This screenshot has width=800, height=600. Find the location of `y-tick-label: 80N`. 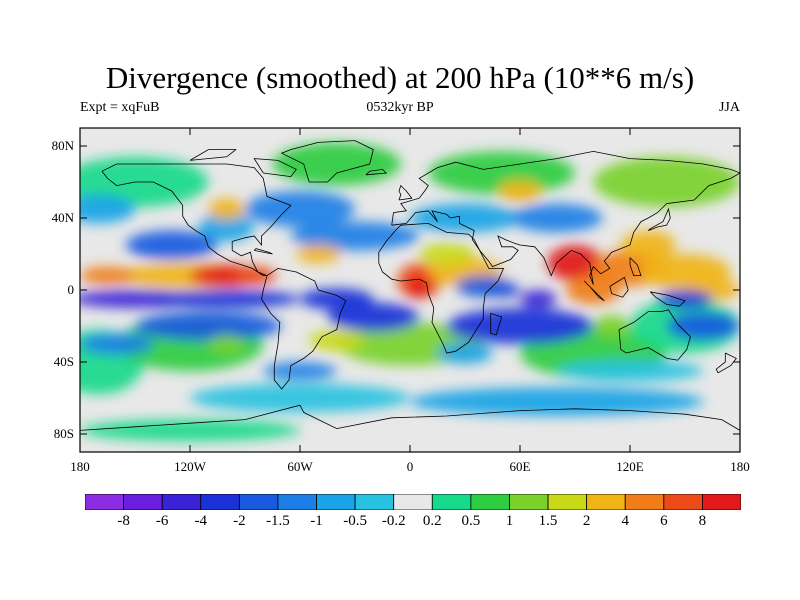

y-tick-label: 80N is located at coordinates (62, 145).